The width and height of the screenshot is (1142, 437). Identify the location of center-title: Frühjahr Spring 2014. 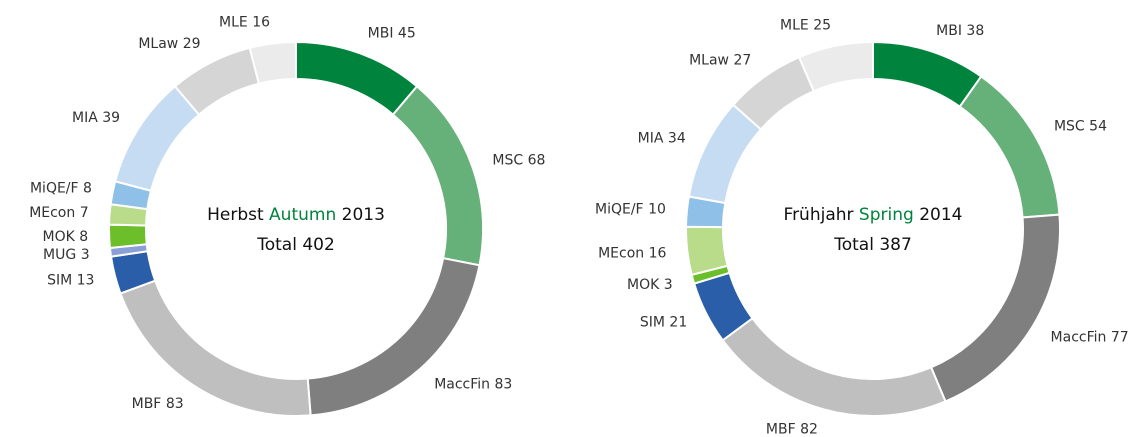
(873, 215).